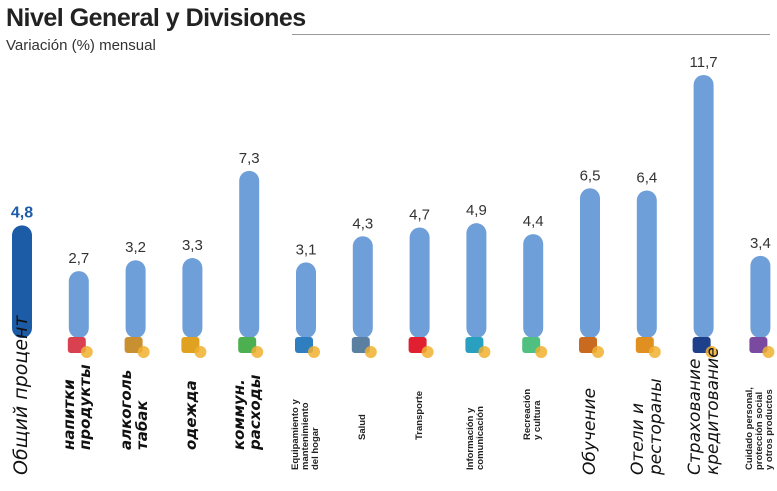 The width and height of the screenshot is (777, 491). Describe the element at coordinates (190, 415) in the screenshot. I see `category-label: одежда` at that location.